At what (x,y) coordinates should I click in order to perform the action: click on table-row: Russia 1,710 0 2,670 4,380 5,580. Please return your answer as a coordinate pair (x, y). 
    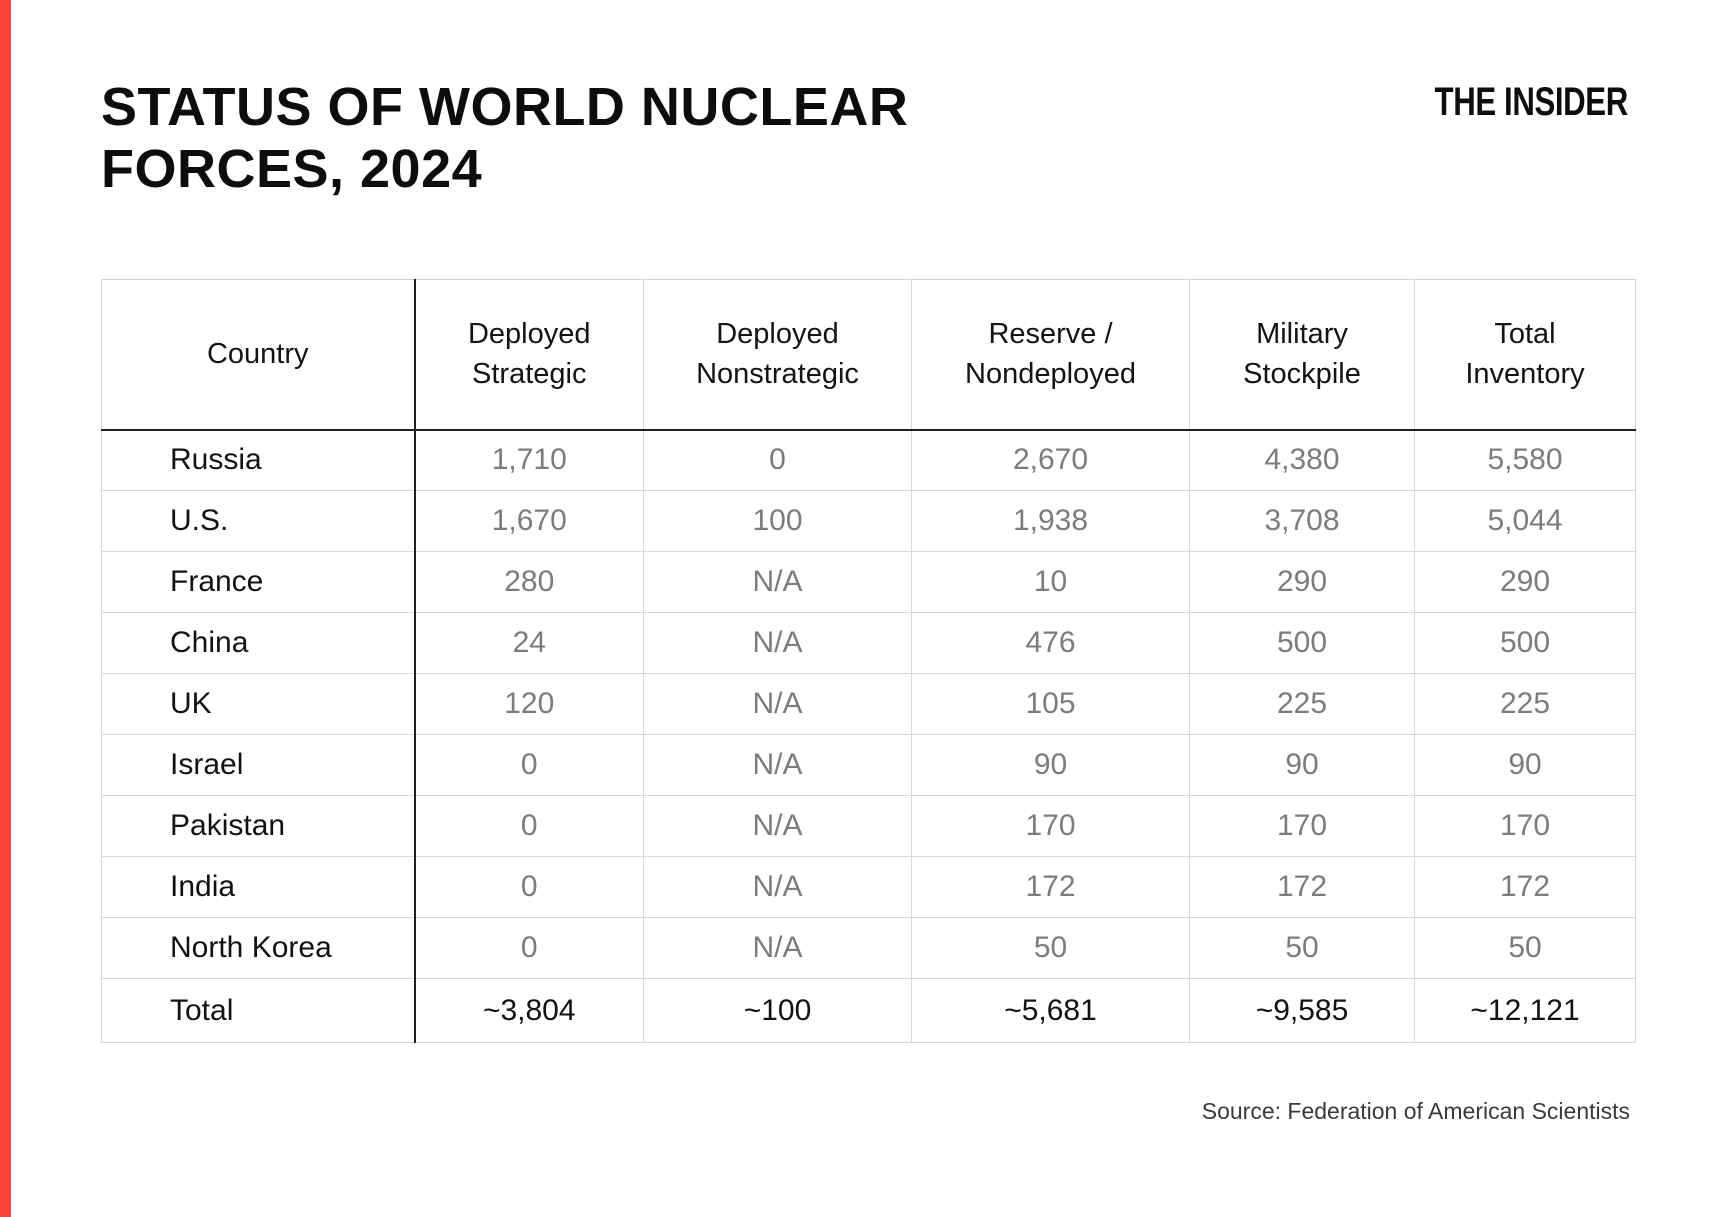
    Looking at the image, I should click on (868, 460).